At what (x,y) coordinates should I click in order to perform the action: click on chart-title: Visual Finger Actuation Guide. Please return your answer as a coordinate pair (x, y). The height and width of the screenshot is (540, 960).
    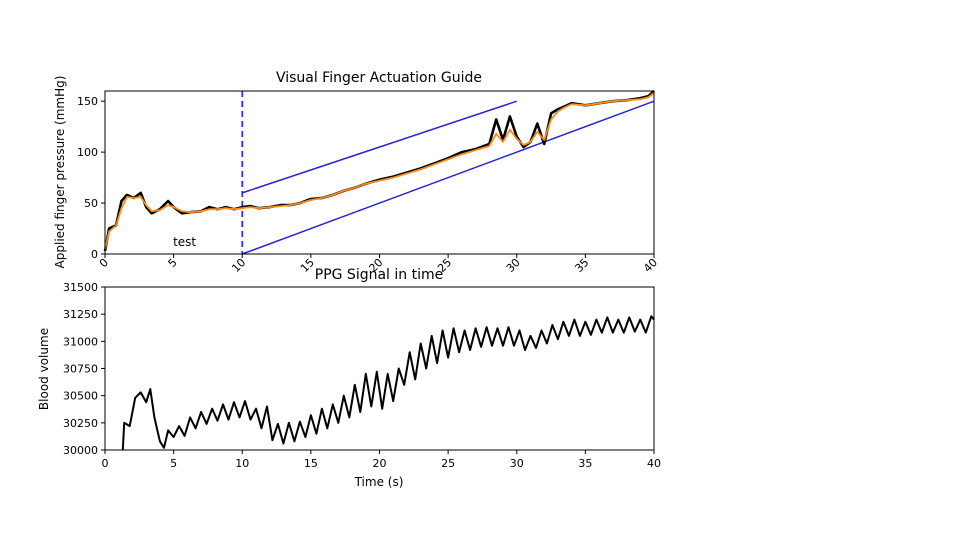
    Looking at the image, I should click on (379, 78).